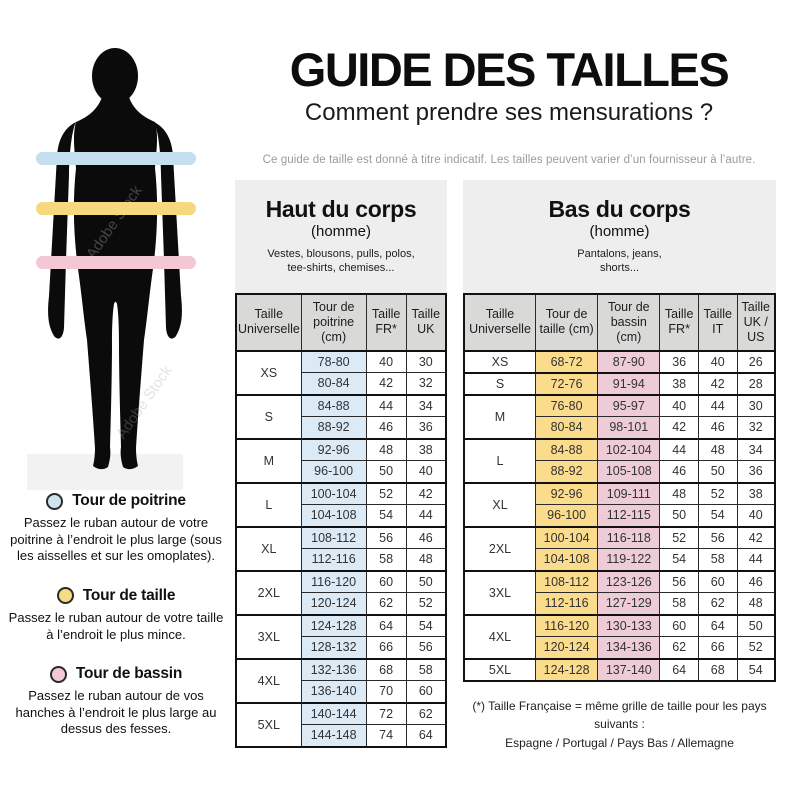  What do you see at coordinates (333, 625) in the screenshot?
I see `table-cell: 124-128` at bounding box center [333, 625].